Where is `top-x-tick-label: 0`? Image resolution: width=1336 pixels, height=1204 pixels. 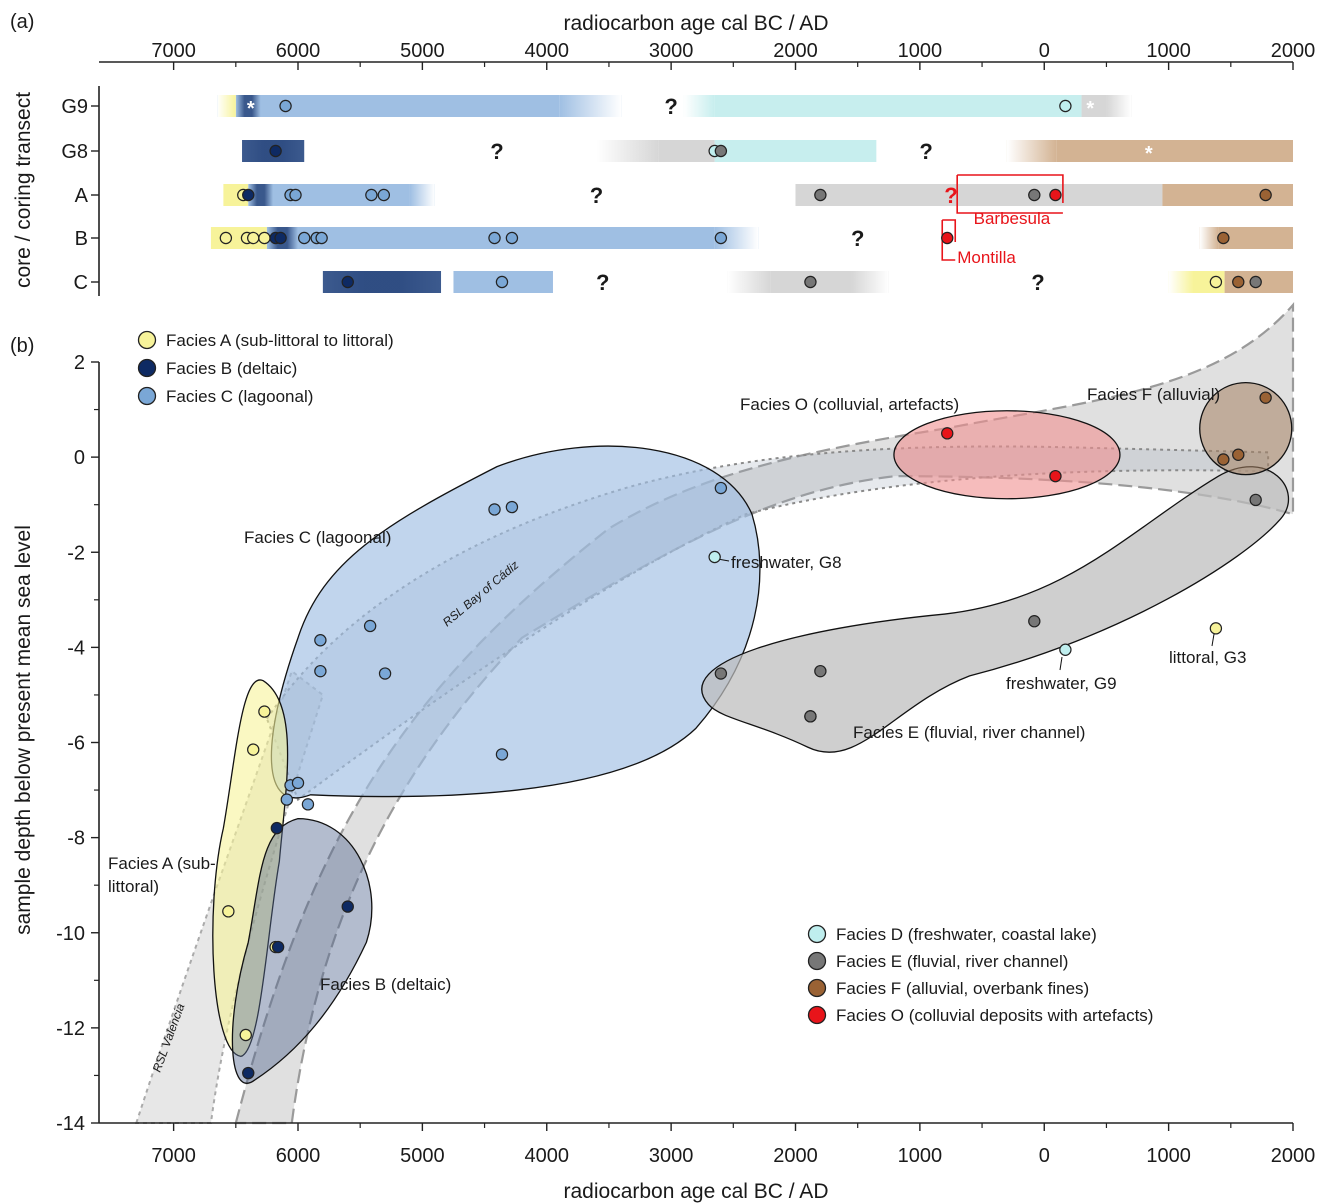 top-x-tick-label: 0 is located at coordinates (1044, 51).